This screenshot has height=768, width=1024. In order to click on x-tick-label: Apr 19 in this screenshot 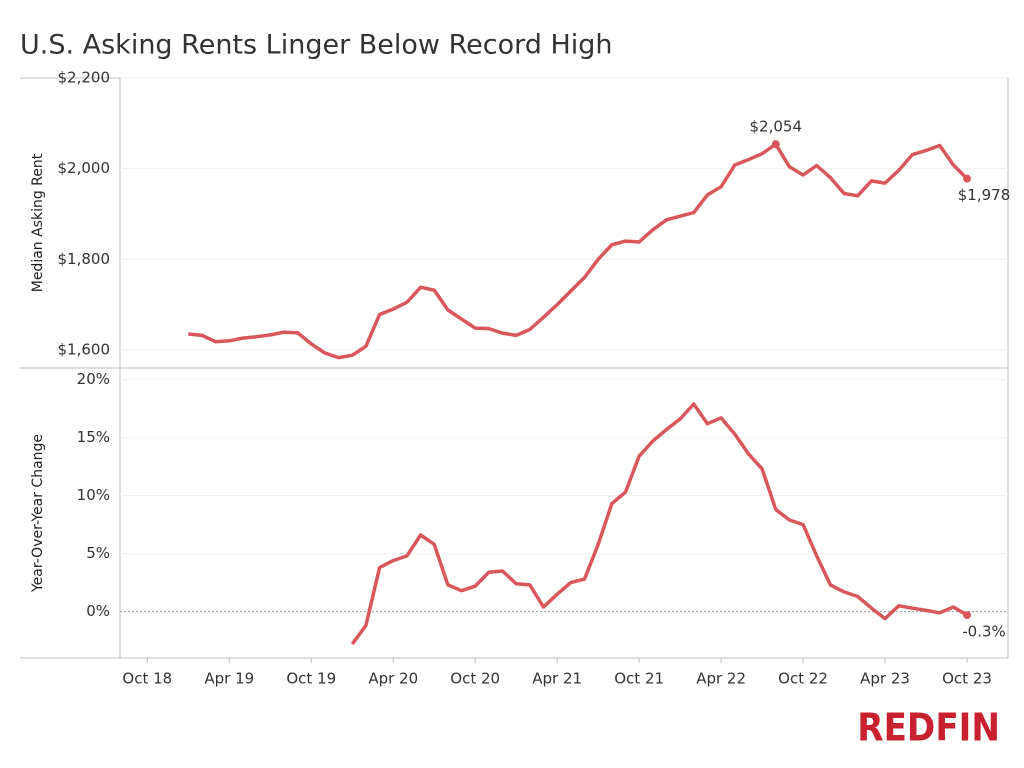, I will do `click(229, 679)`.